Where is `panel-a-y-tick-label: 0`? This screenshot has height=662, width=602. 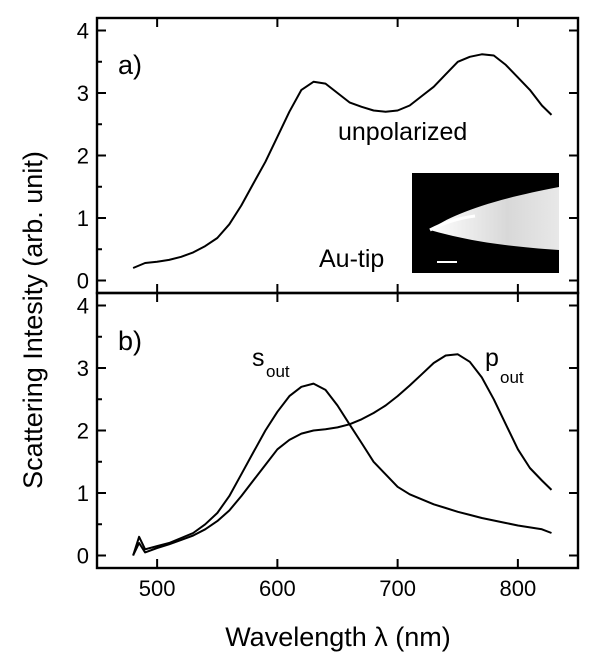 panel-a-y-tick-label: 0 is located at coordinates (83, 281).